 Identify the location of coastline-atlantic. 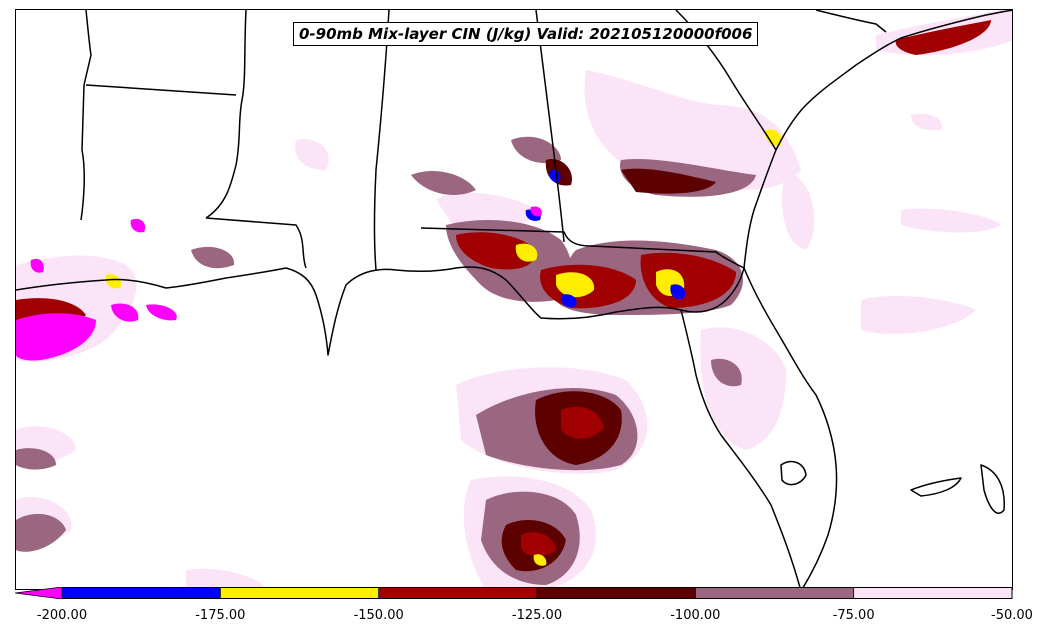
(877, 139).